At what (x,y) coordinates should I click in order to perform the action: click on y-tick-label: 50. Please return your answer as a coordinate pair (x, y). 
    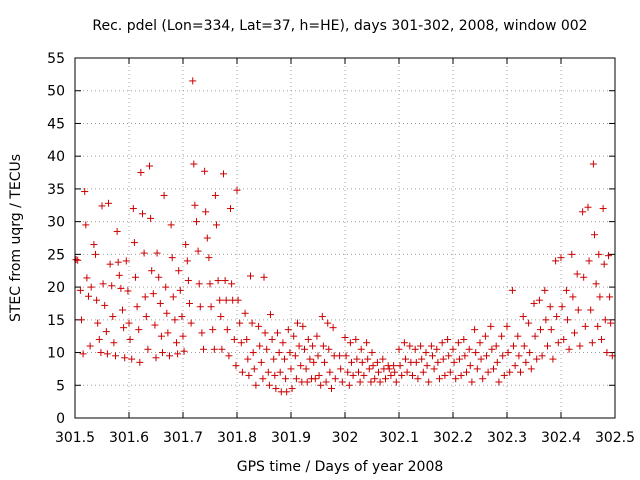
    Looking at the image, I should click on (56, 92).